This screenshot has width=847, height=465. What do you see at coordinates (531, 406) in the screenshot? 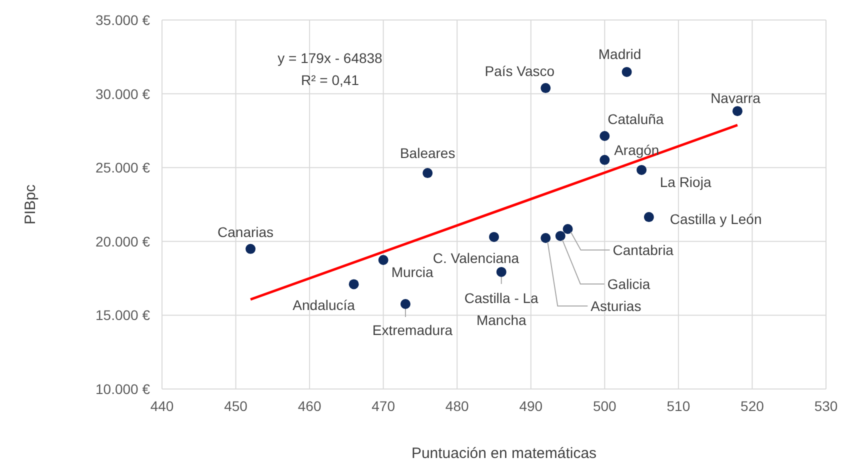
I see `x-tick-label: 490` at bounding box center [531, 406].